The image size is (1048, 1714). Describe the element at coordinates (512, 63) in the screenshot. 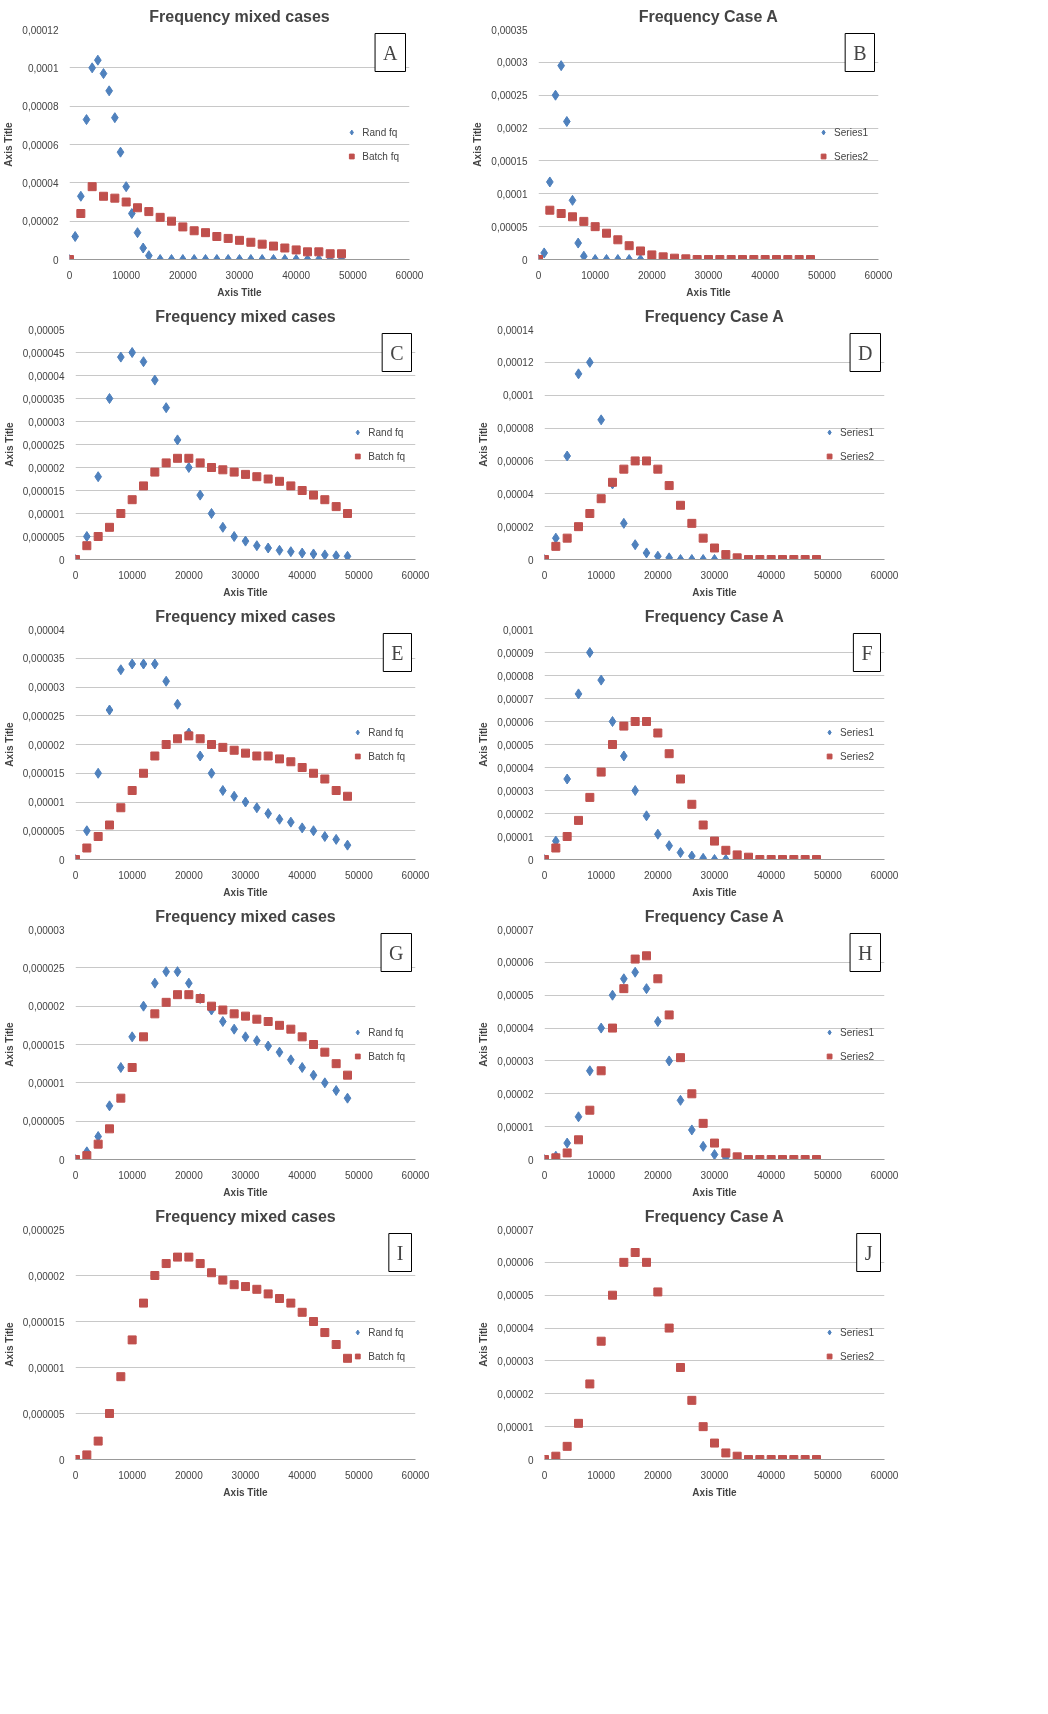

I see `y-tick-label: 0,0003` at that location.